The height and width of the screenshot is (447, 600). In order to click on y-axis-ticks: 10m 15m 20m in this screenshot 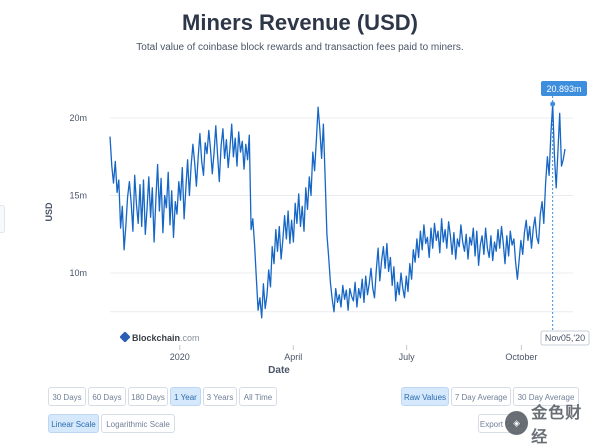, I will do `click(78, 195)`.